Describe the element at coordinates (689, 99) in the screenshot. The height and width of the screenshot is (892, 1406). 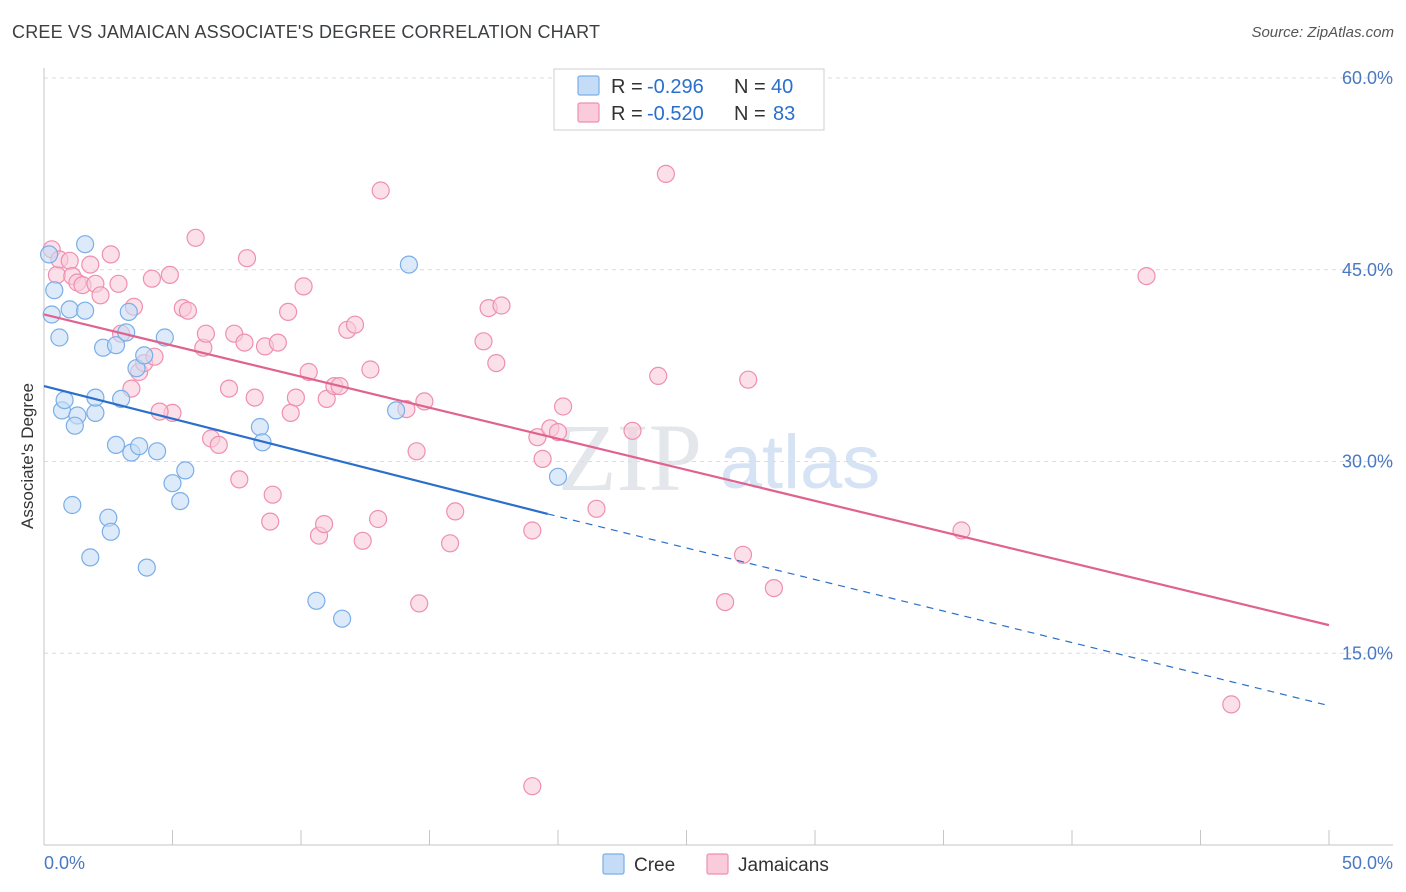
I see `stats-legend: R = -0.296 N = 40 R = -0.520 N = 83` at that location.